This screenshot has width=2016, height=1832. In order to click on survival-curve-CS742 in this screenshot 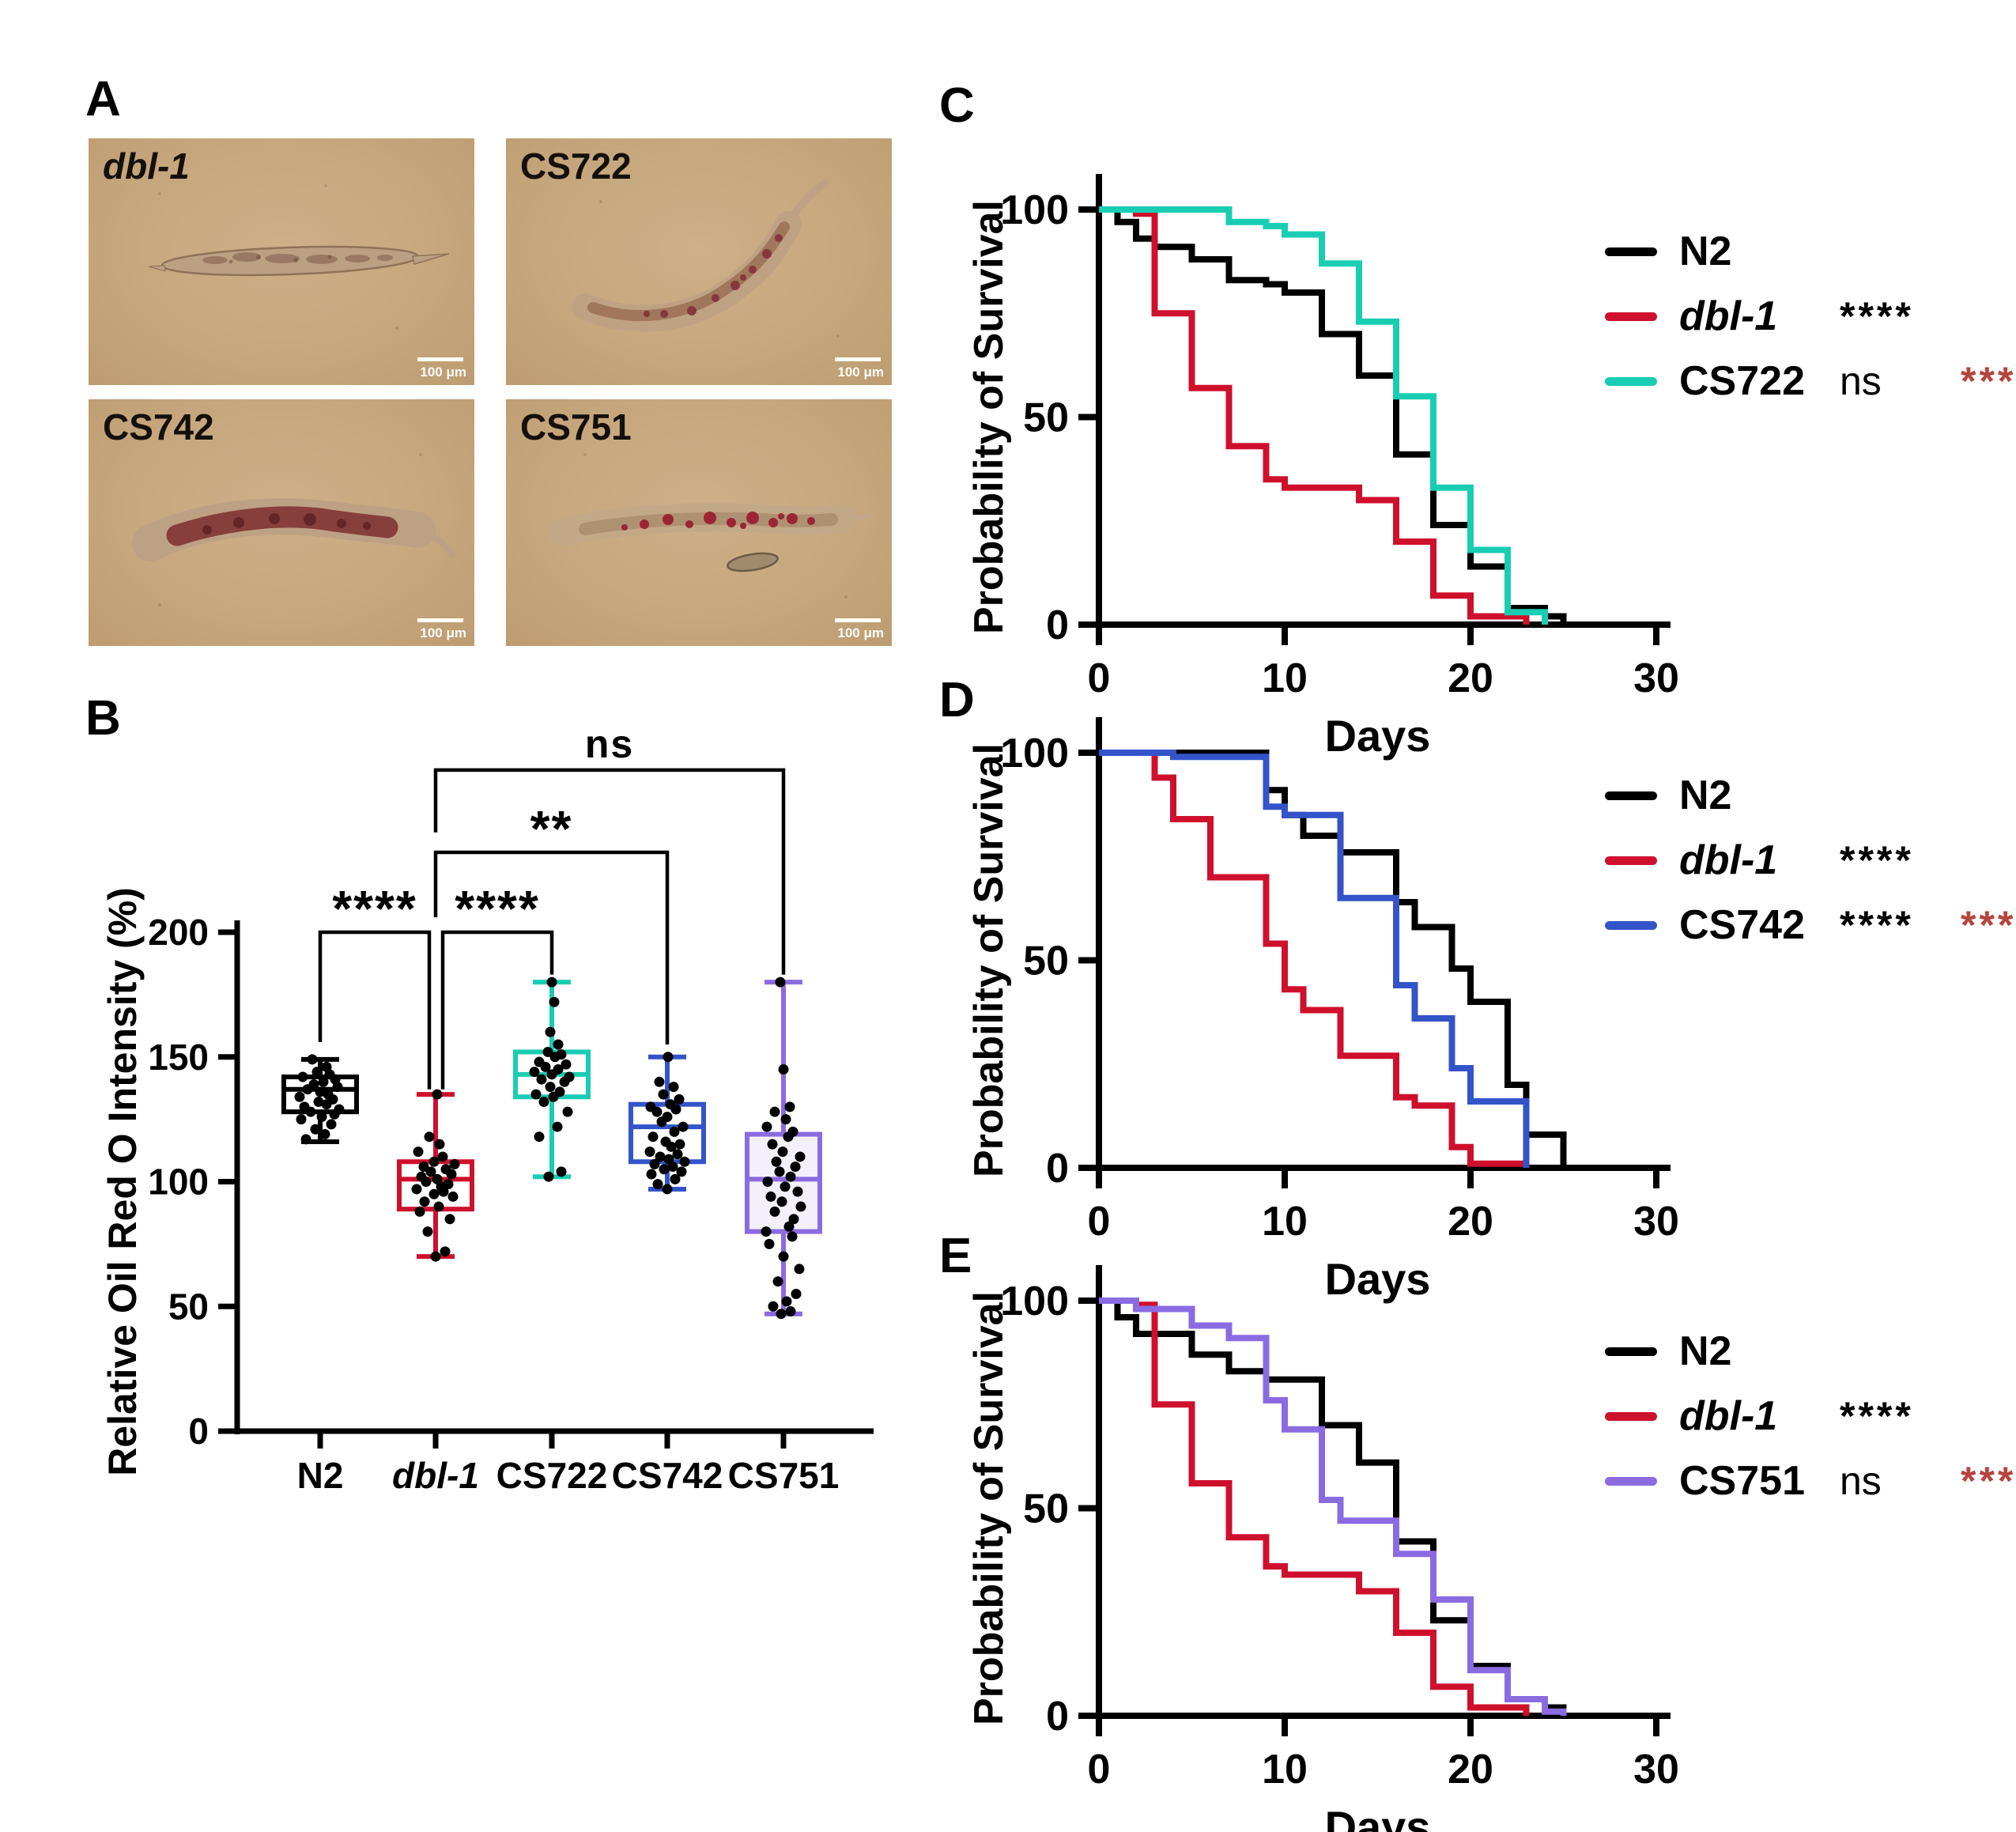, I will do `click(1314, 959)`.